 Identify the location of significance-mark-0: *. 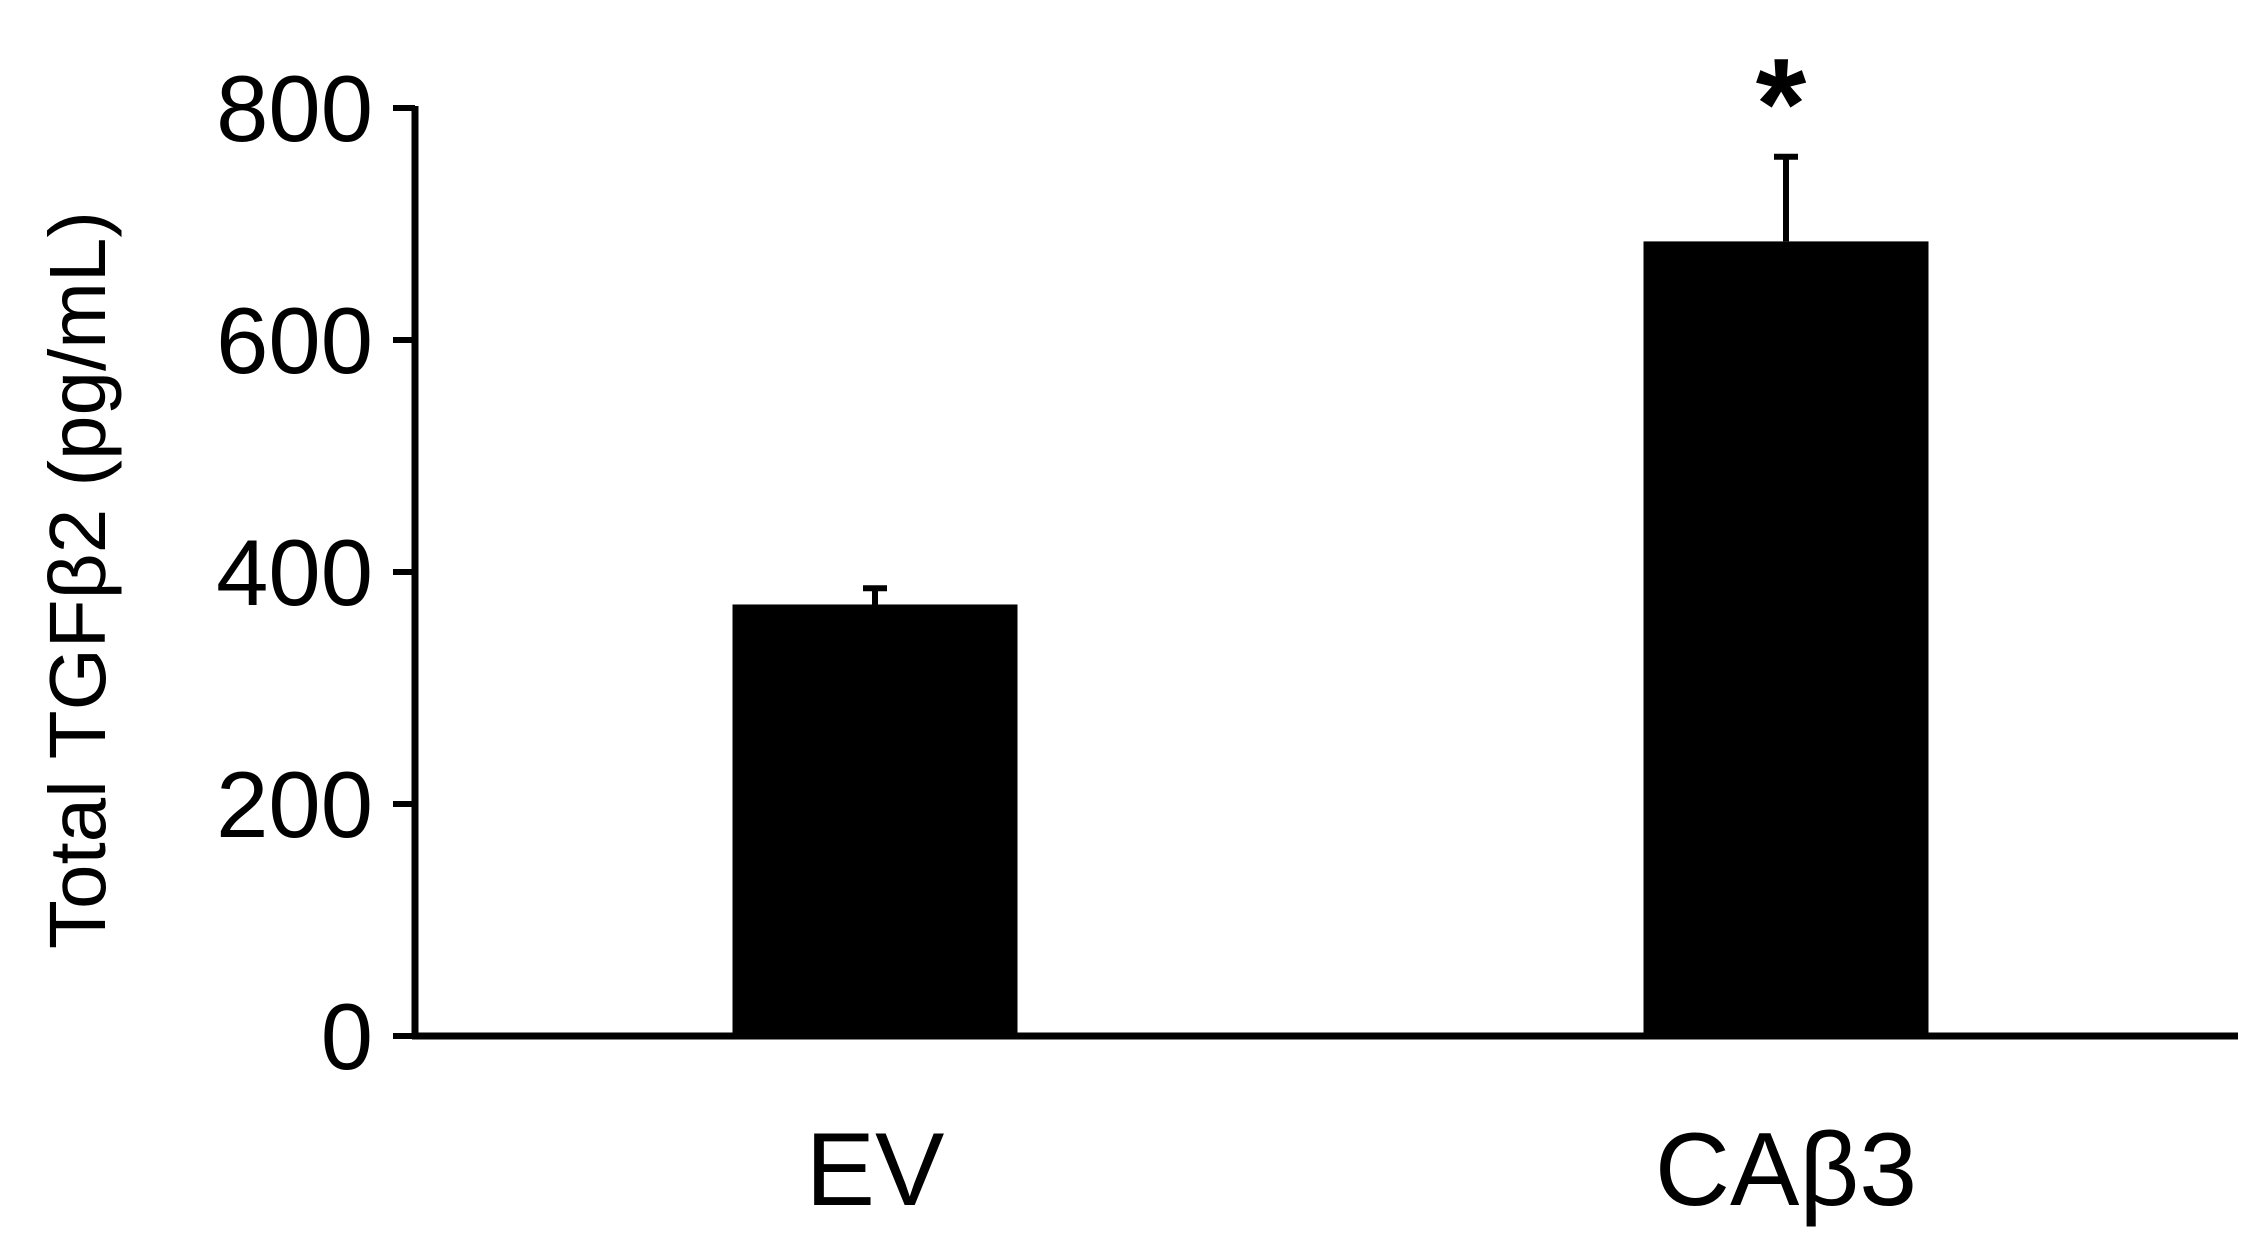
(1781, 104).